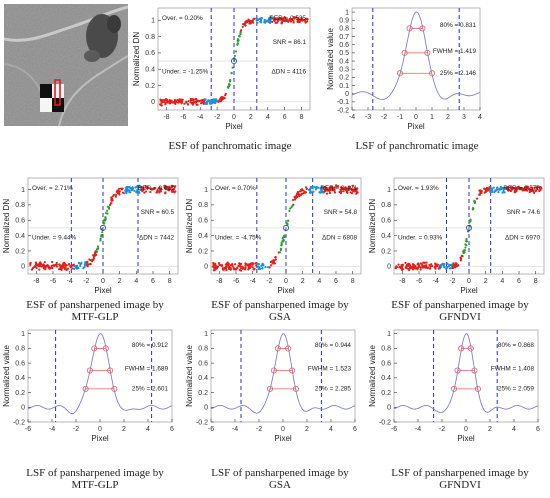 This screenshot has height=498, width=550. What do you see at coordinates (203, 363) in the screenshot?
I see `y-tick-label: 0.6` at bounding box center [203, 363].